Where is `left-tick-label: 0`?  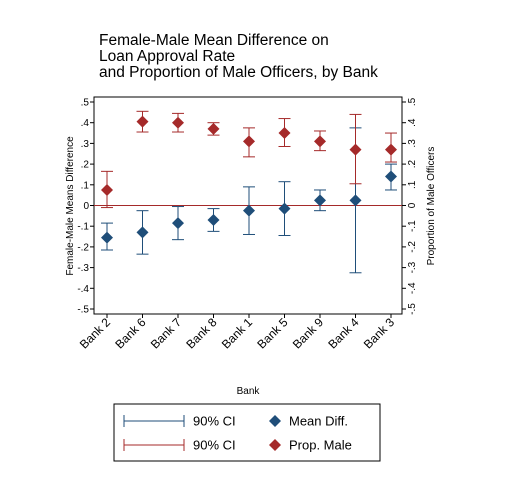
left-tick-label: 0 is located at coordinates (86, 206).